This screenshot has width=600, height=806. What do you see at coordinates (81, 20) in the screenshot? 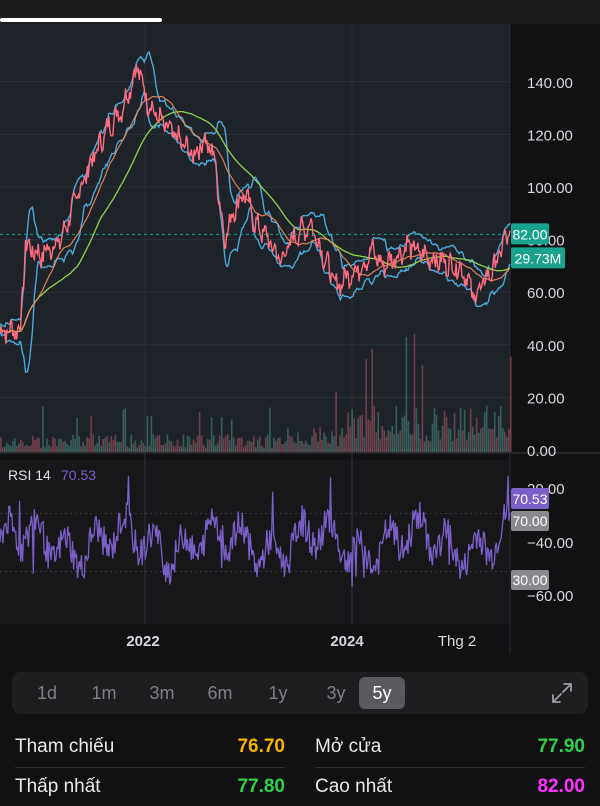
I see `active-tab-indicator` at bounding box center [81, 20].